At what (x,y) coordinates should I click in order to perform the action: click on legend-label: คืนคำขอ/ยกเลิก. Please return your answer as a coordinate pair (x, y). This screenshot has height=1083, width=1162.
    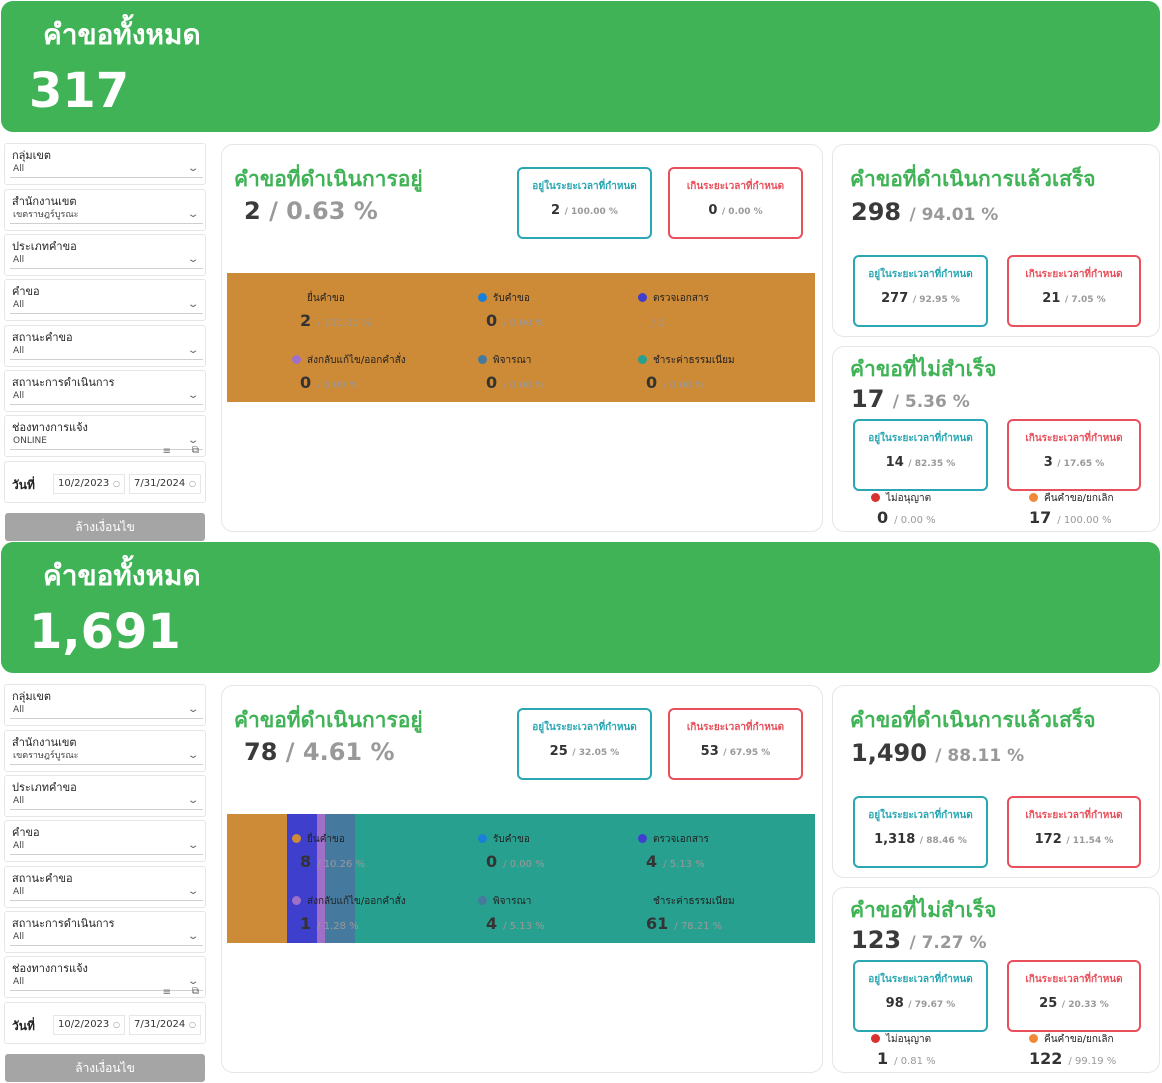
    Looking at the image, I should click on (1079, 1039).